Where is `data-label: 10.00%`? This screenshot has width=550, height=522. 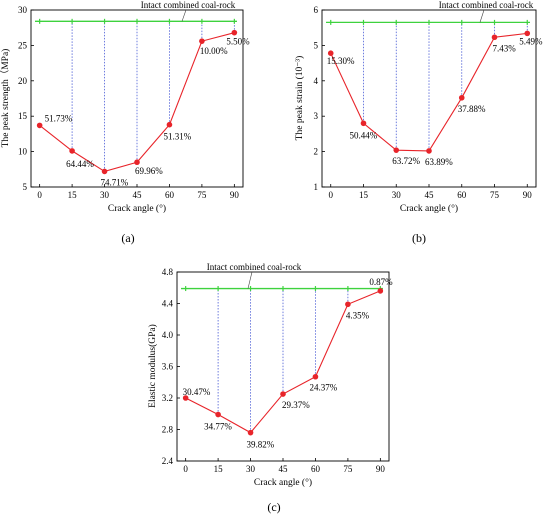 data-label: 10.00% is located at coordinates (214, 51).